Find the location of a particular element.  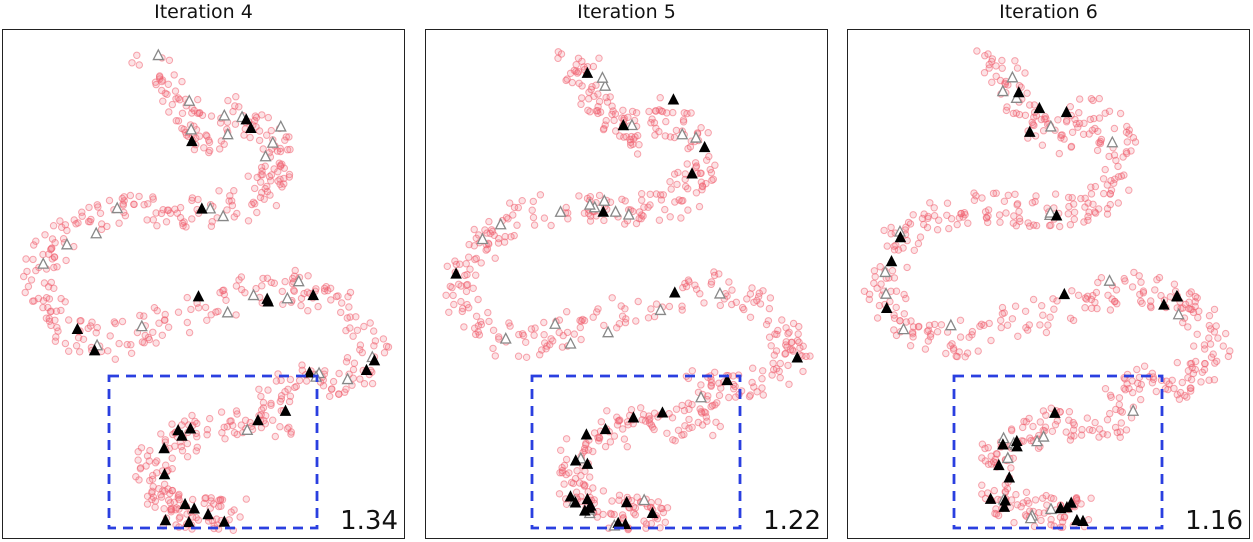

highlight-region-box is located at coordinates (636, 452).